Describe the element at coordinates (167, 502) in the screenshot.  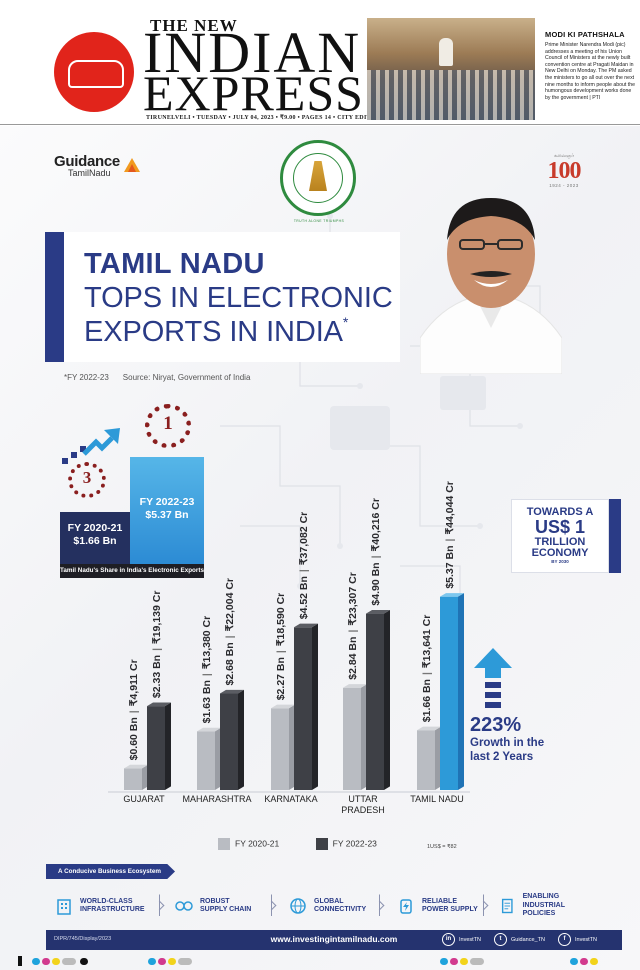
I see `share-curr-label: FY 2022-23` at that location.